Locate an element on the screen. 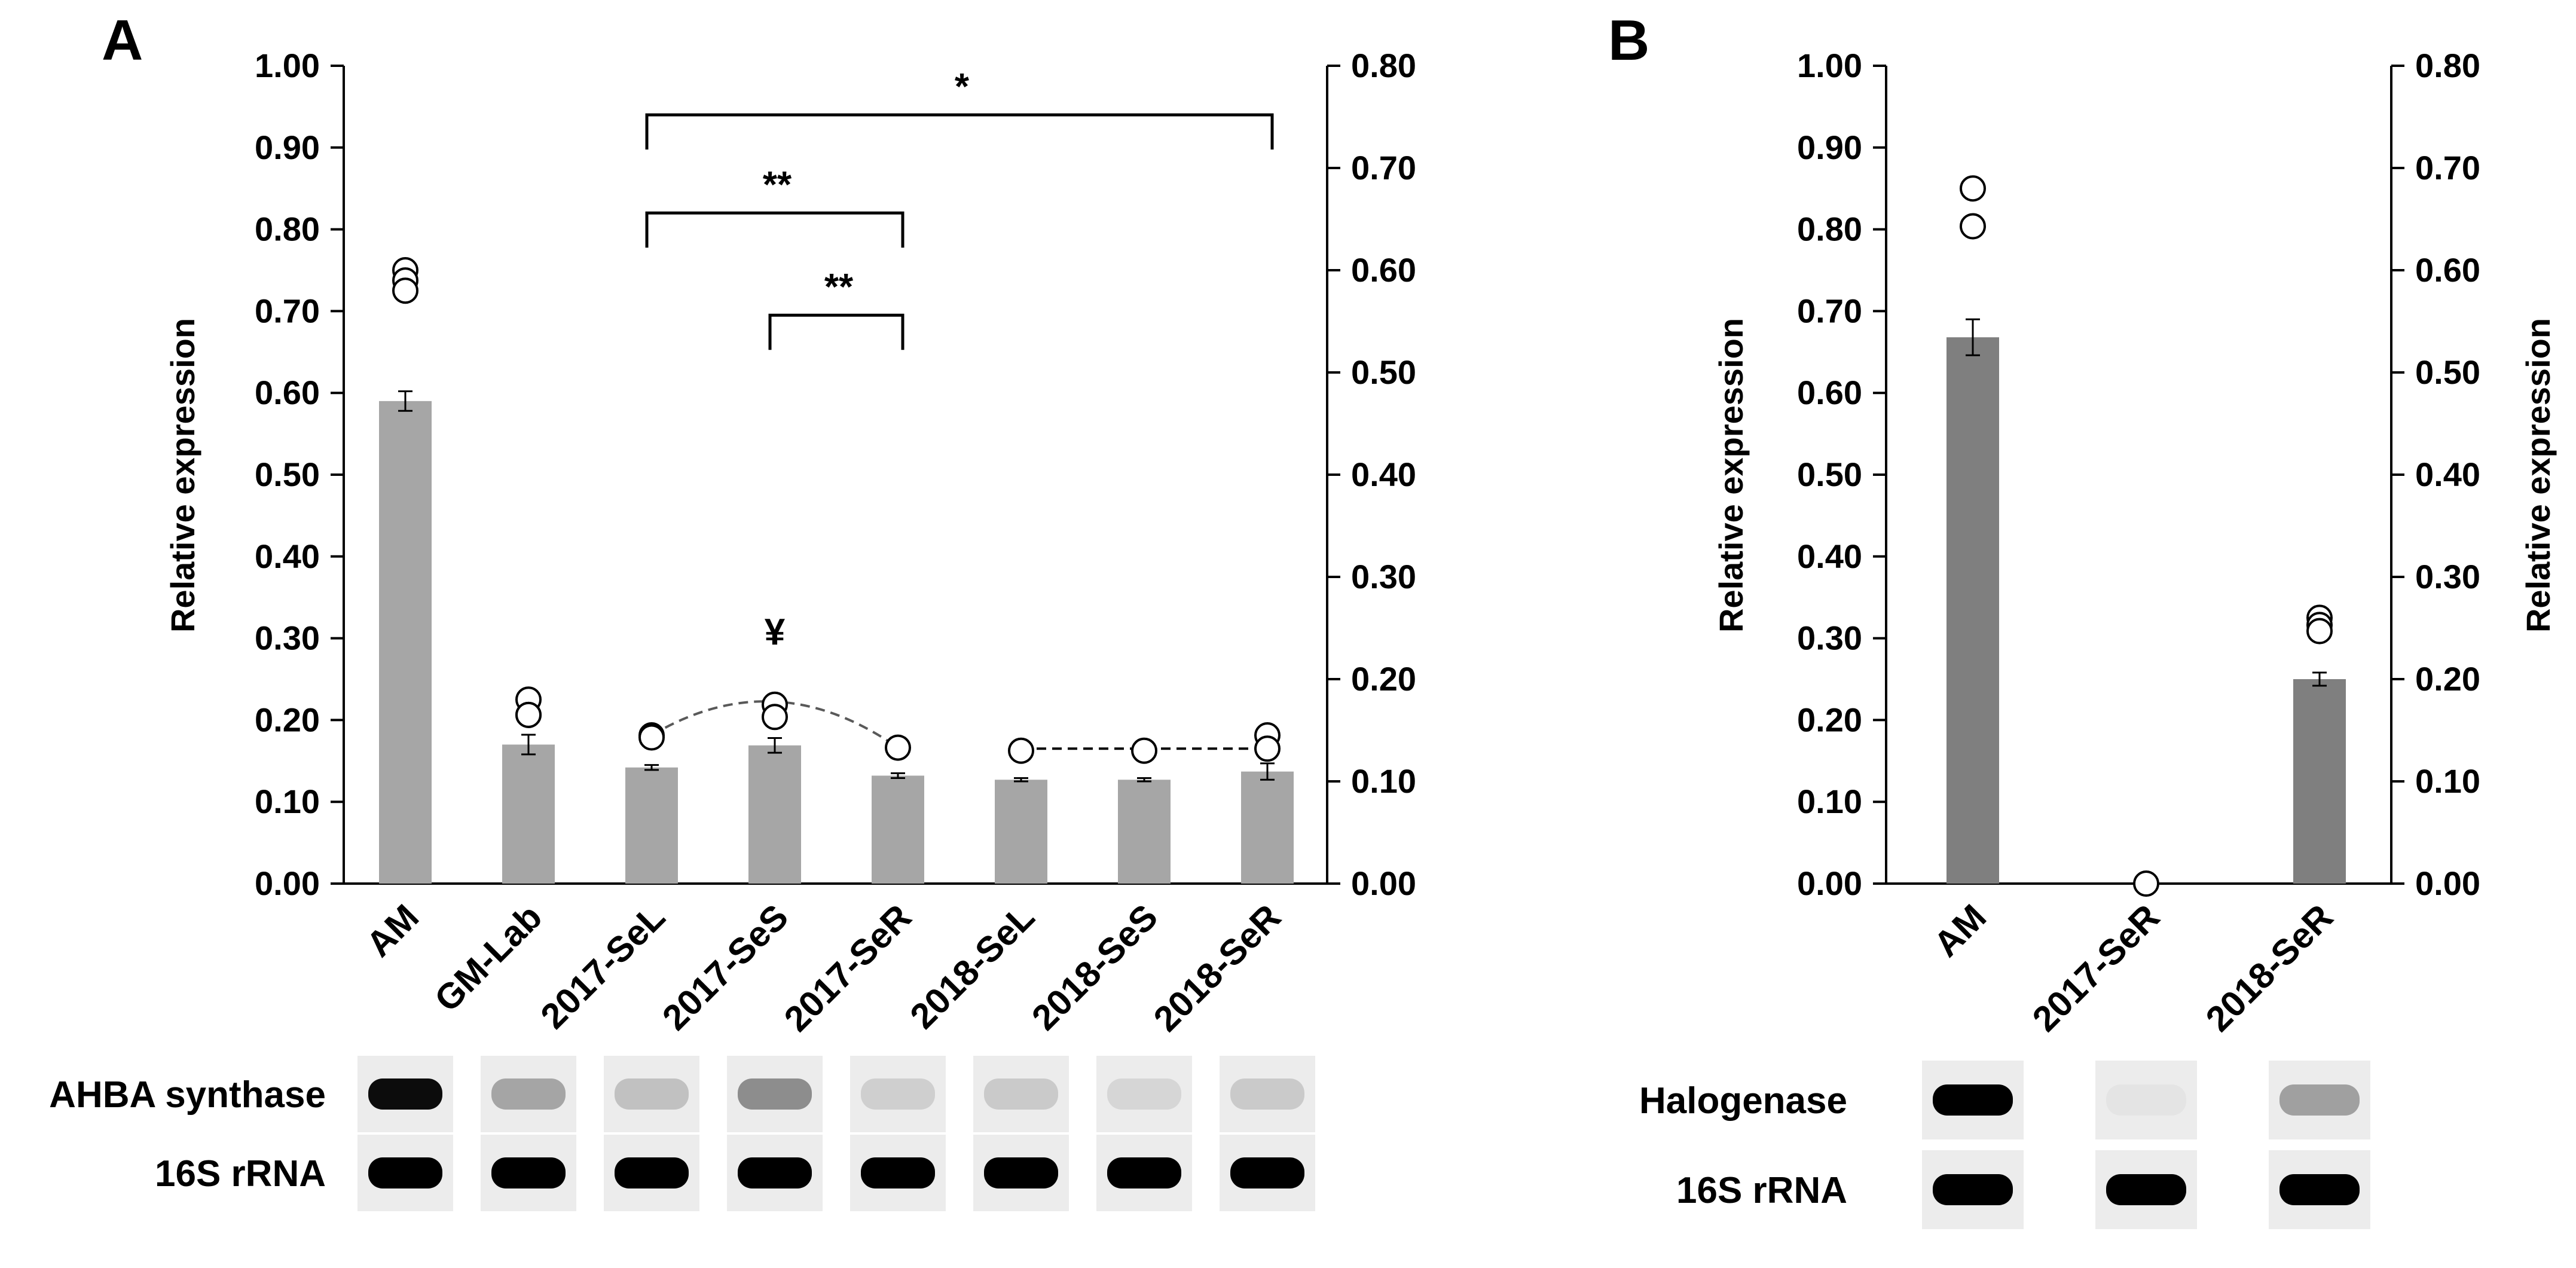 The width and height of the screenshot is (2576, 1268). significance-label: * is located at coordinates (962, 87).